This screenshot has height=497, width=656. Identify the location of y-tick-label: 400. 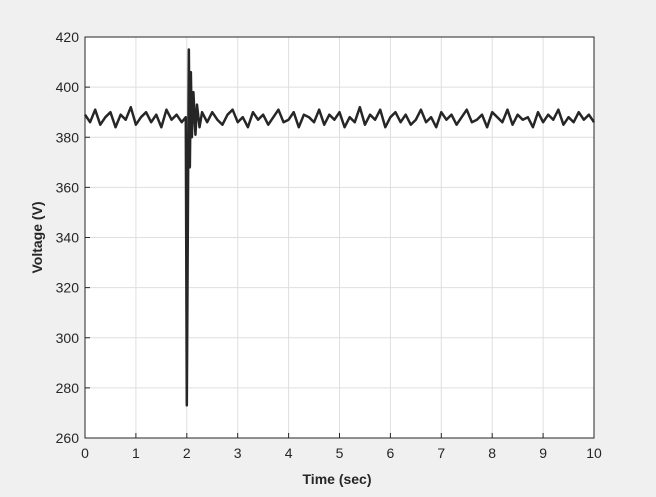
(68, 87).